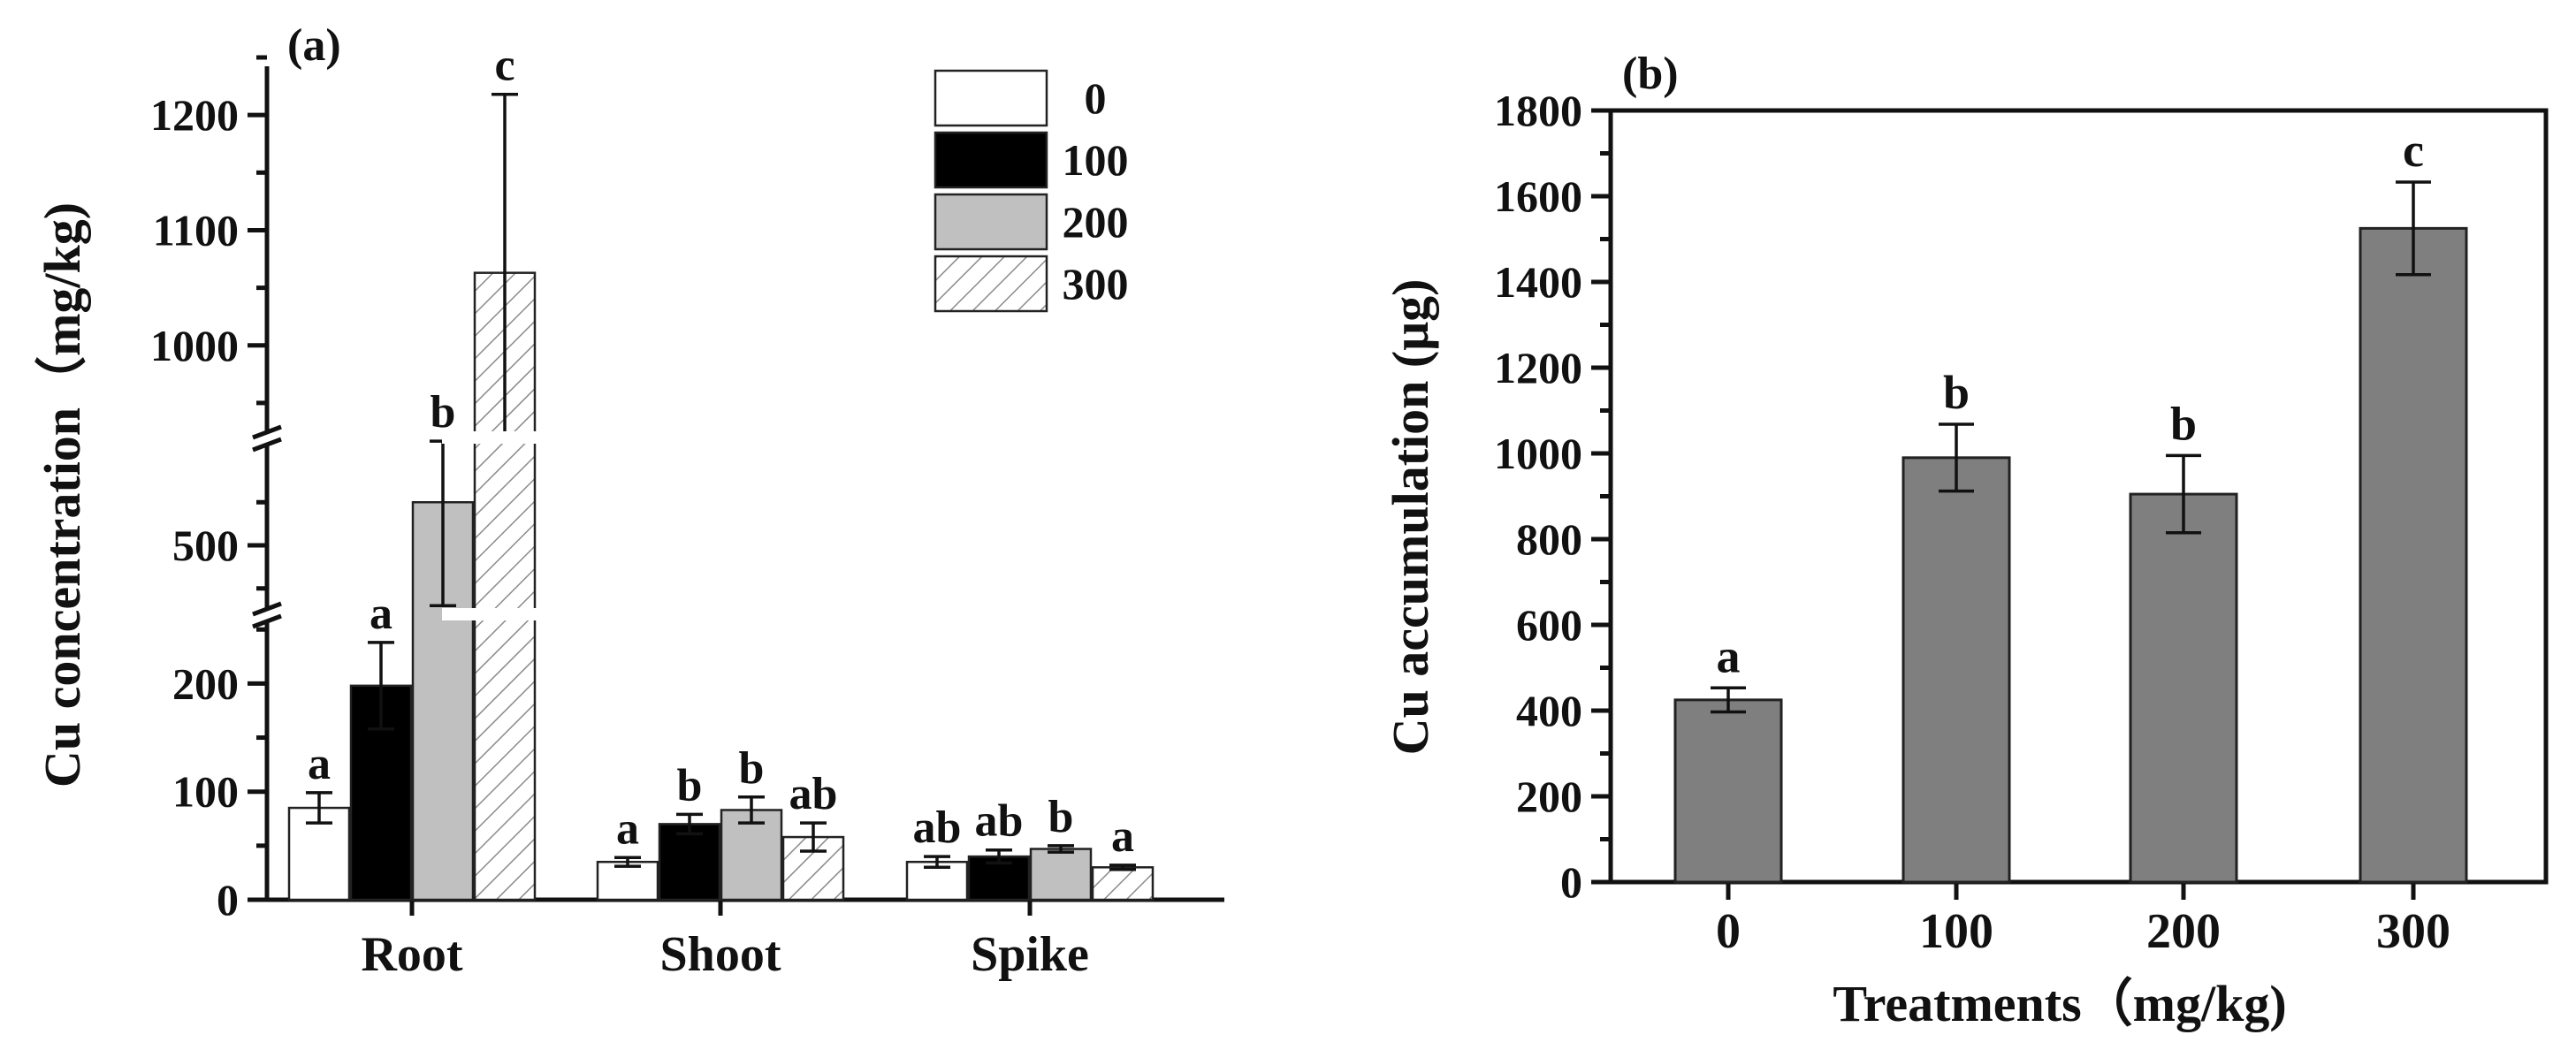 This screenshot has height=1050, width=2576. I want to click on panel-a-label: (a), so click(314, 46).